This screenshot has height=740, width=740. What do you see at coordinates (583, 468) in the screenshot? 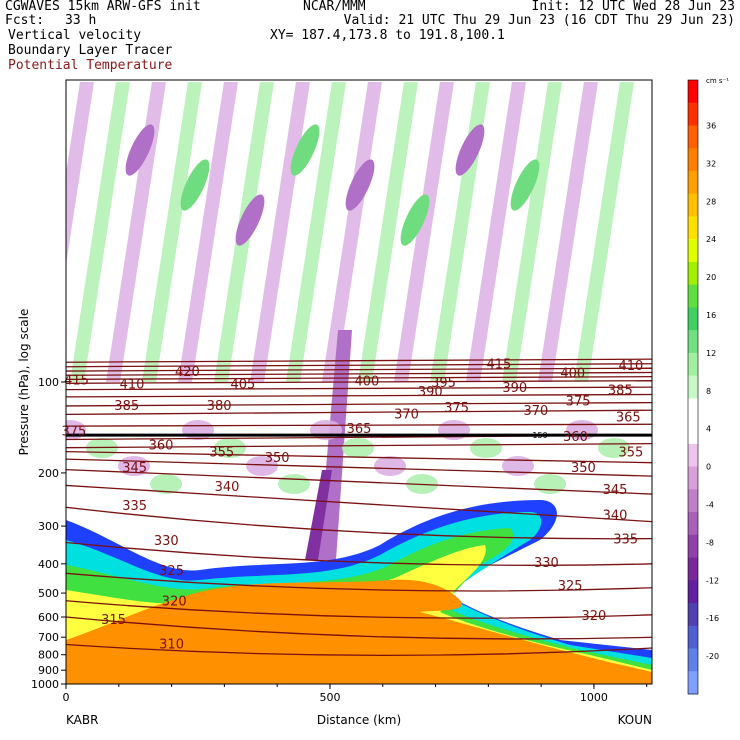
I see `theta-label: 350` at bounding box center [583, 468].